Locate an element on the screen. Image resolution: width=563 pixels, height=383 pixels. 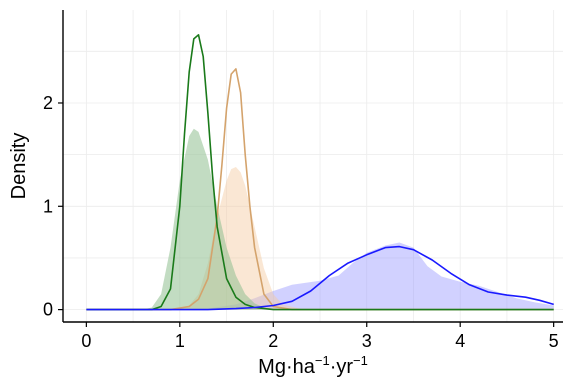
y-axis-ticks: 0 1 2 is located at coordinates (53, 206).